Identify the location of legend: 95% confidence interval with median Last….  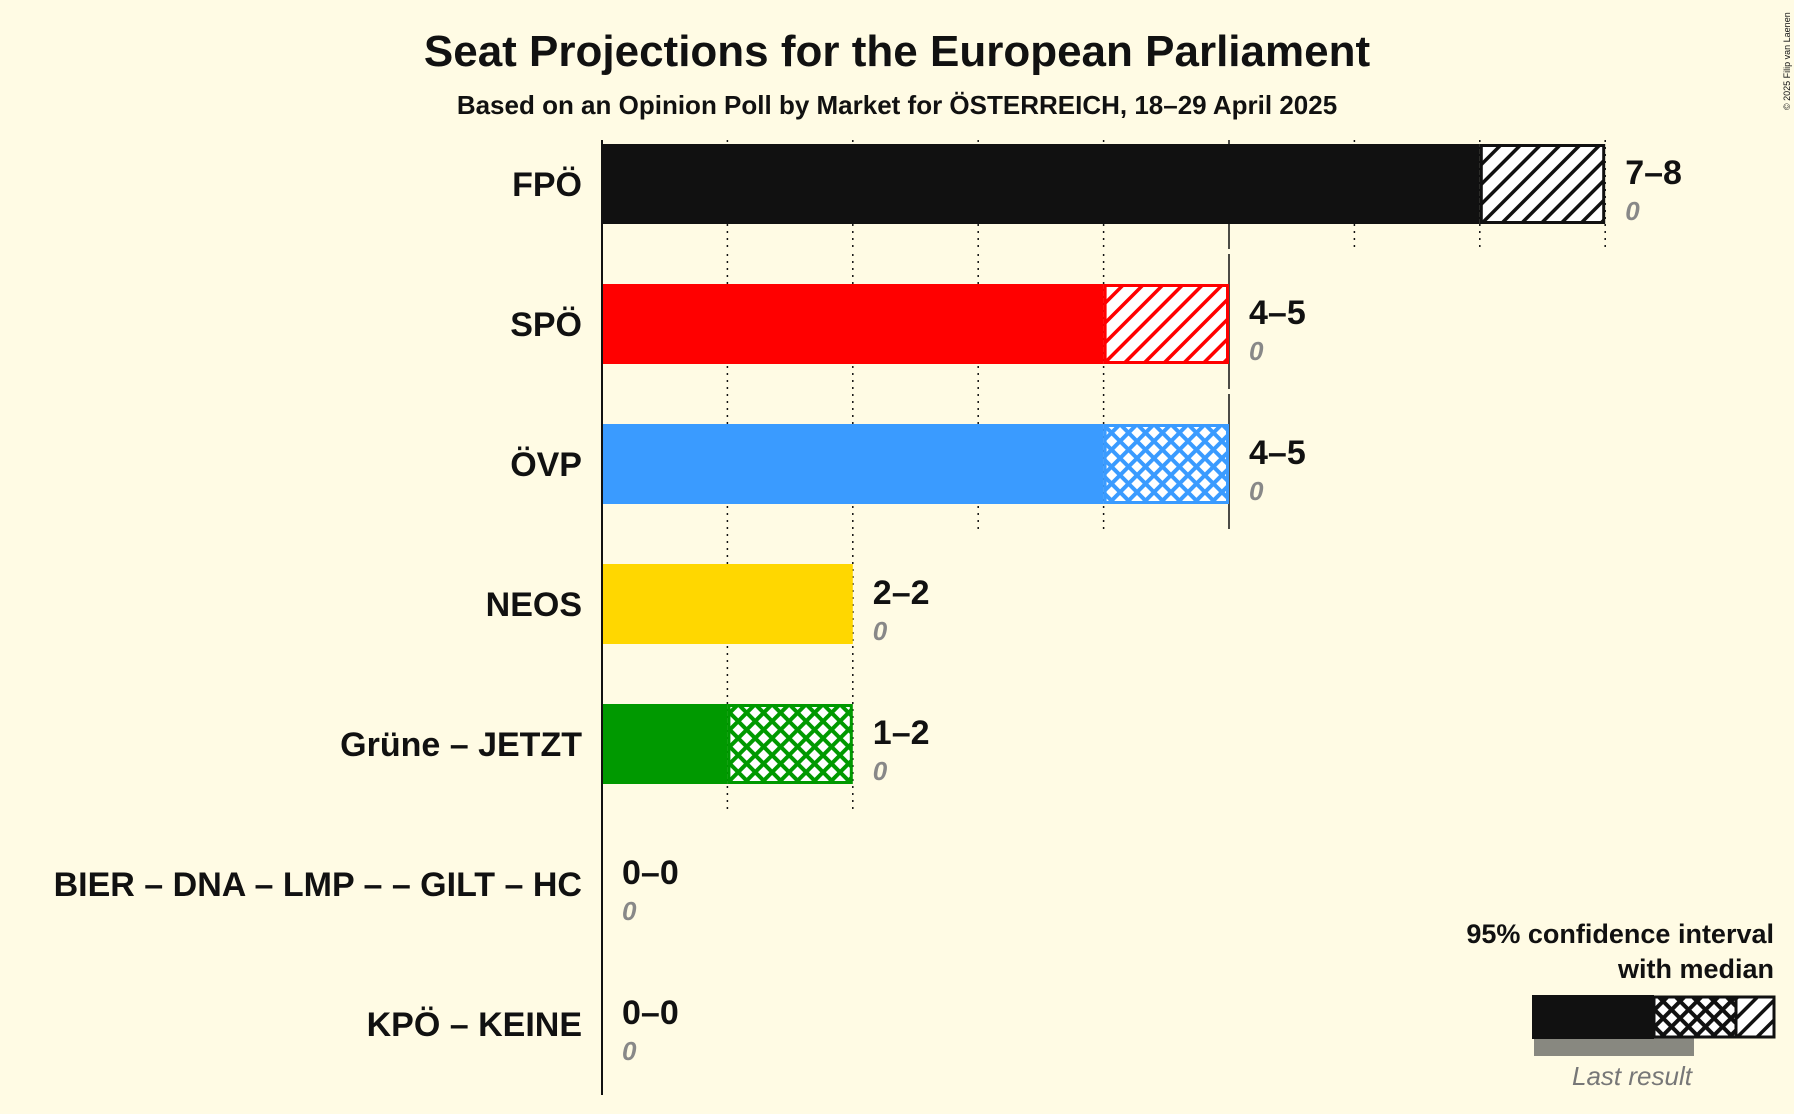
(1621, 1005).